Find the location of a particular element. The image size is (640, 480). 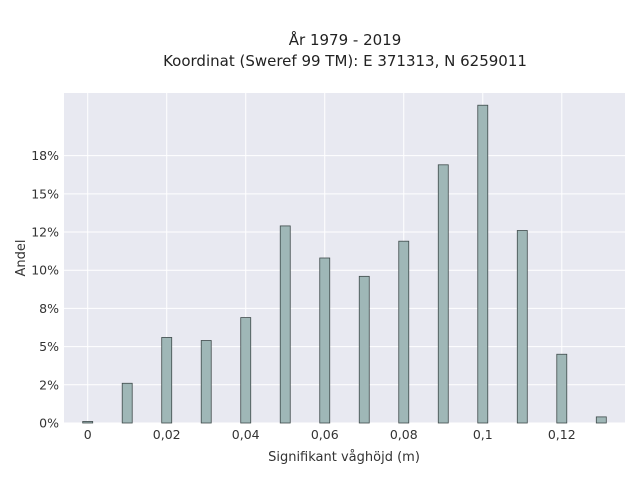

y-tick-label: 8% is located at coordinates (49, 308).